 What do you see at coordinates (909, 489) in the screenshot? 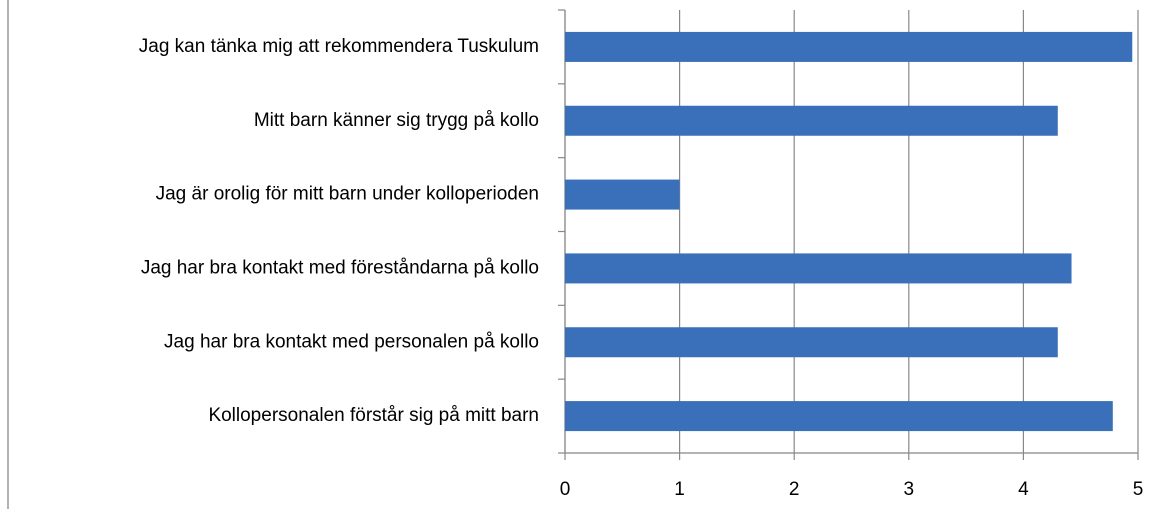
I see `x-tick-label: 3` at bounding box center [909, 489].